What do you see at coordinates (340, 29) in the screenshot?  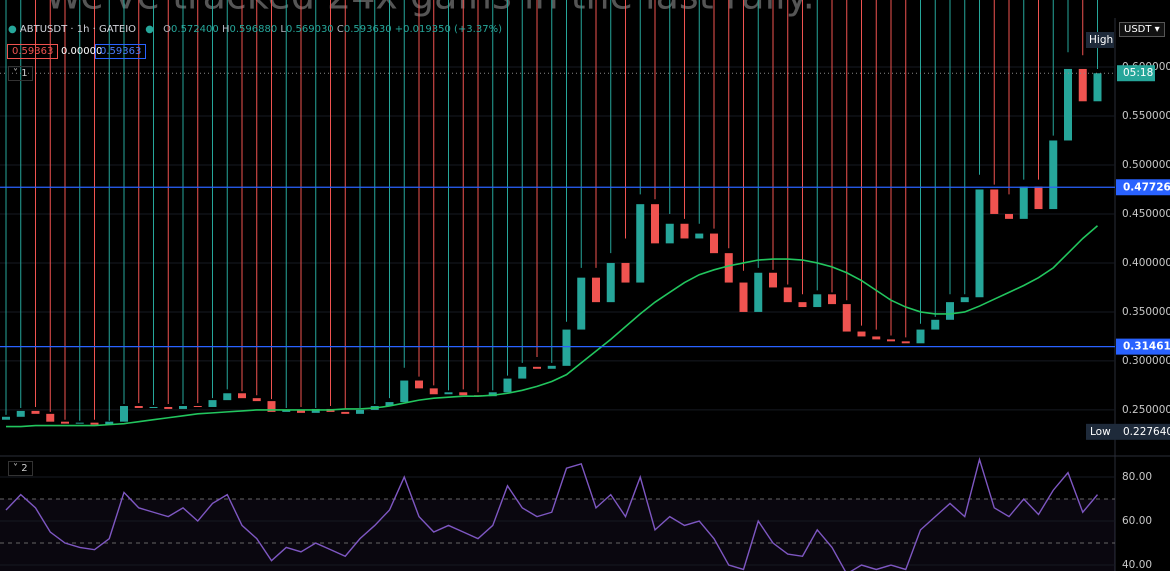 I see `ohlc-key: C` at bounding box center [340, 29].